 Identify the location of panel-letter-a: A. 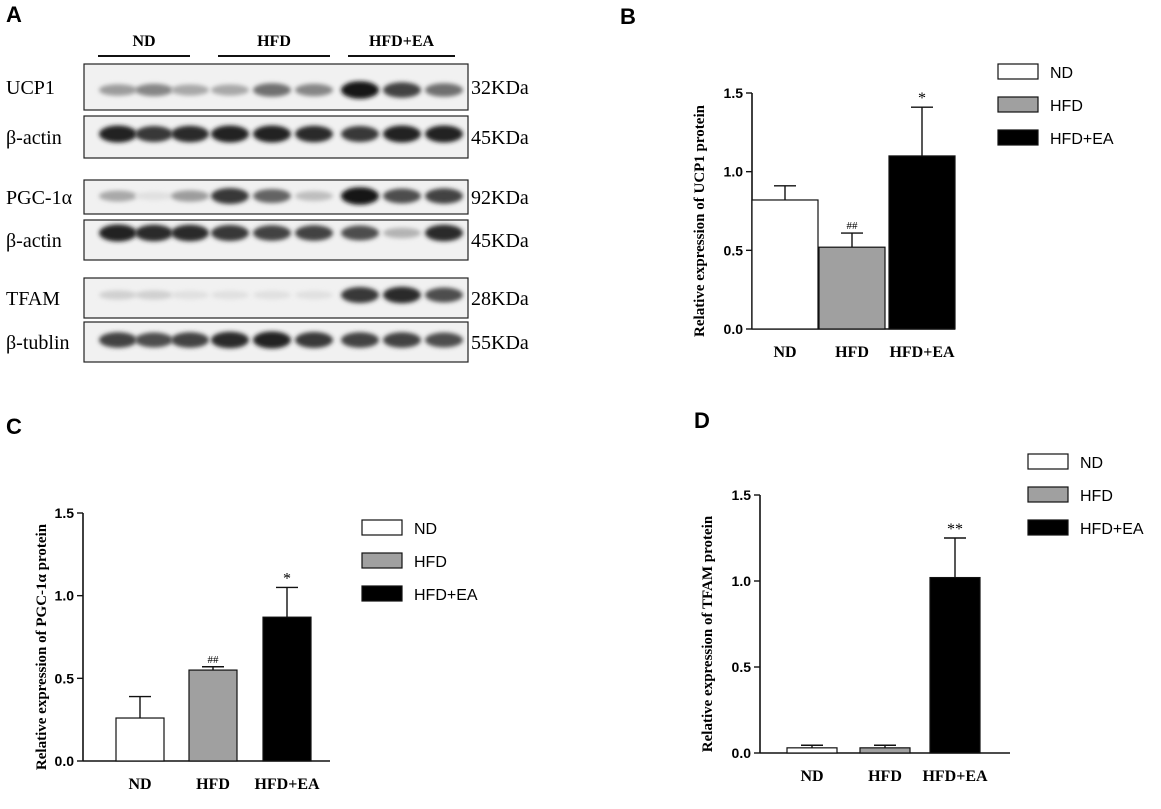
(14, 14).